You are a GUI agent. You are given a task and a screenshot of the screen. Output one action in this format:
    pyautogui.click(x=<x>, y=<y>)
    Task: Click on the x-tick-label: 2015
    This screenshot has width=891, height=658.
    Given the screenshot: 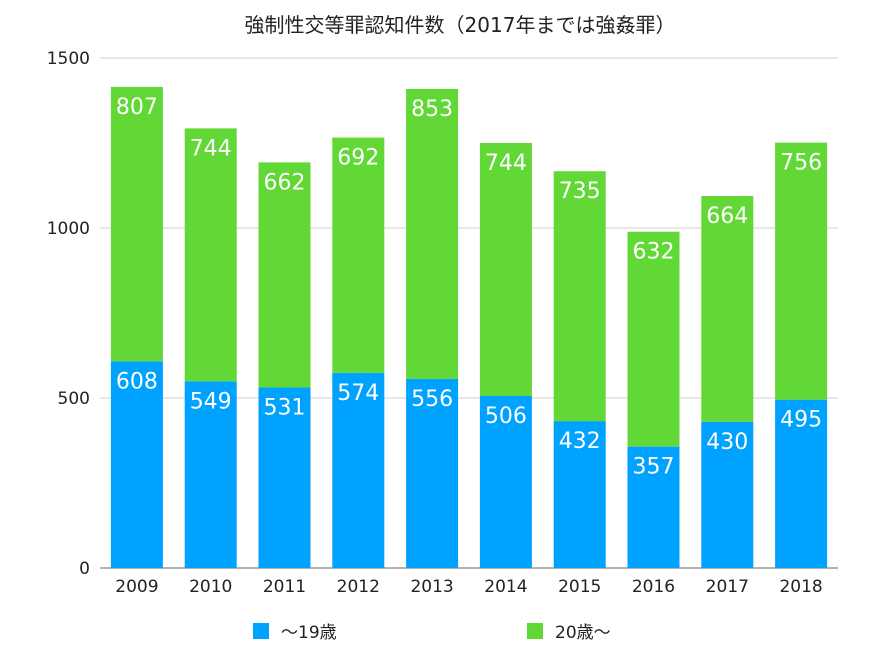 What is the action you would take?
    pyautogui.click(x=579, y=587)
    